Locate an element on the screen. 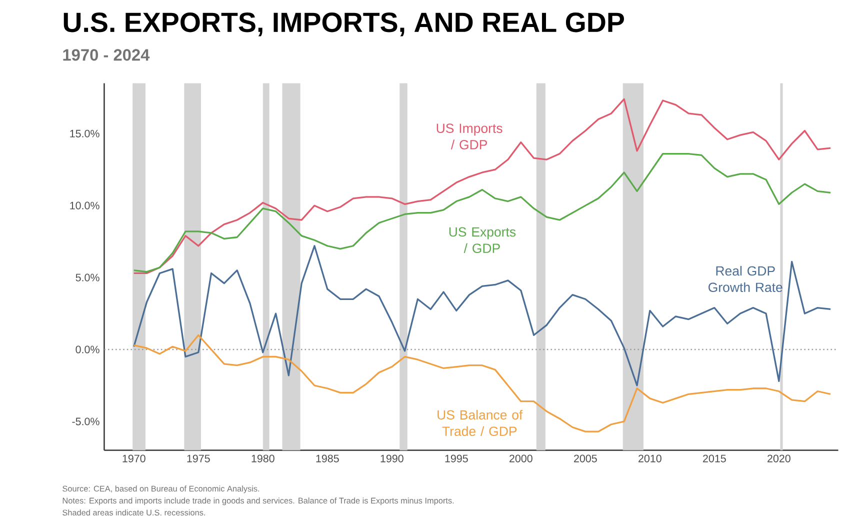 This screenshot has width=843, height=523. source-note: Source: CEA, based on Bureau of Economic Analysis. is located at coordinates (161, 489).